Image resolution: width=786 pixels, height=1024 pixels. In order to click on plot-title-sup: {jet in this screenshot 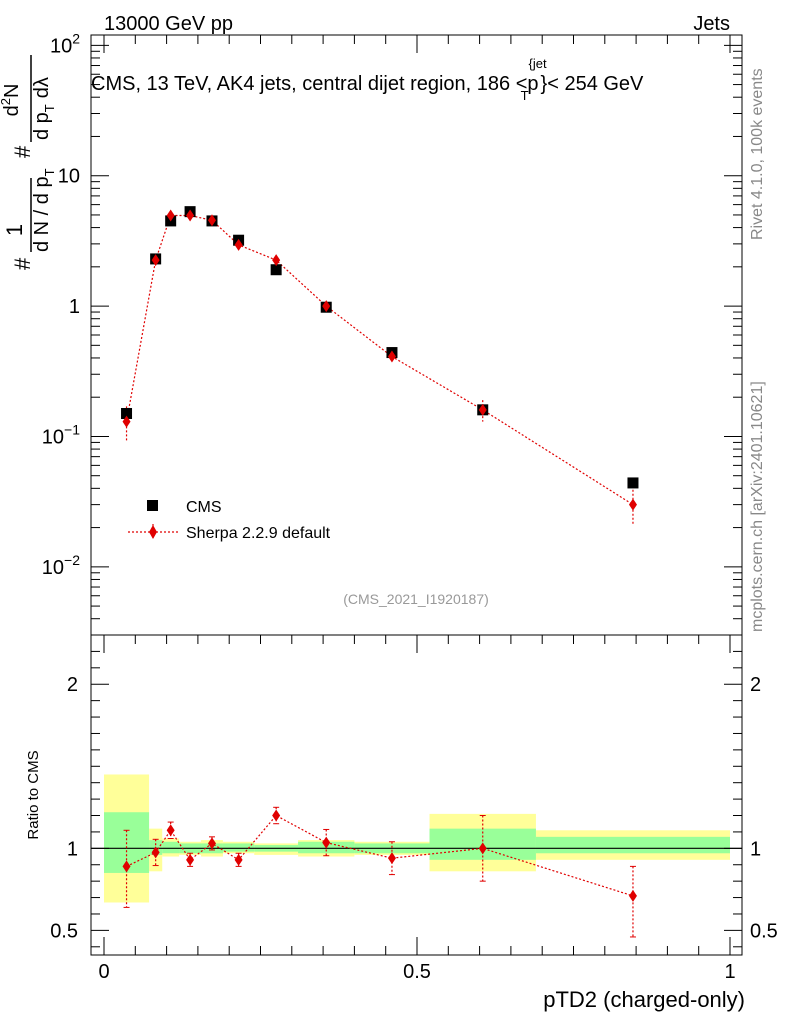, I will do `click(538, 63)`.